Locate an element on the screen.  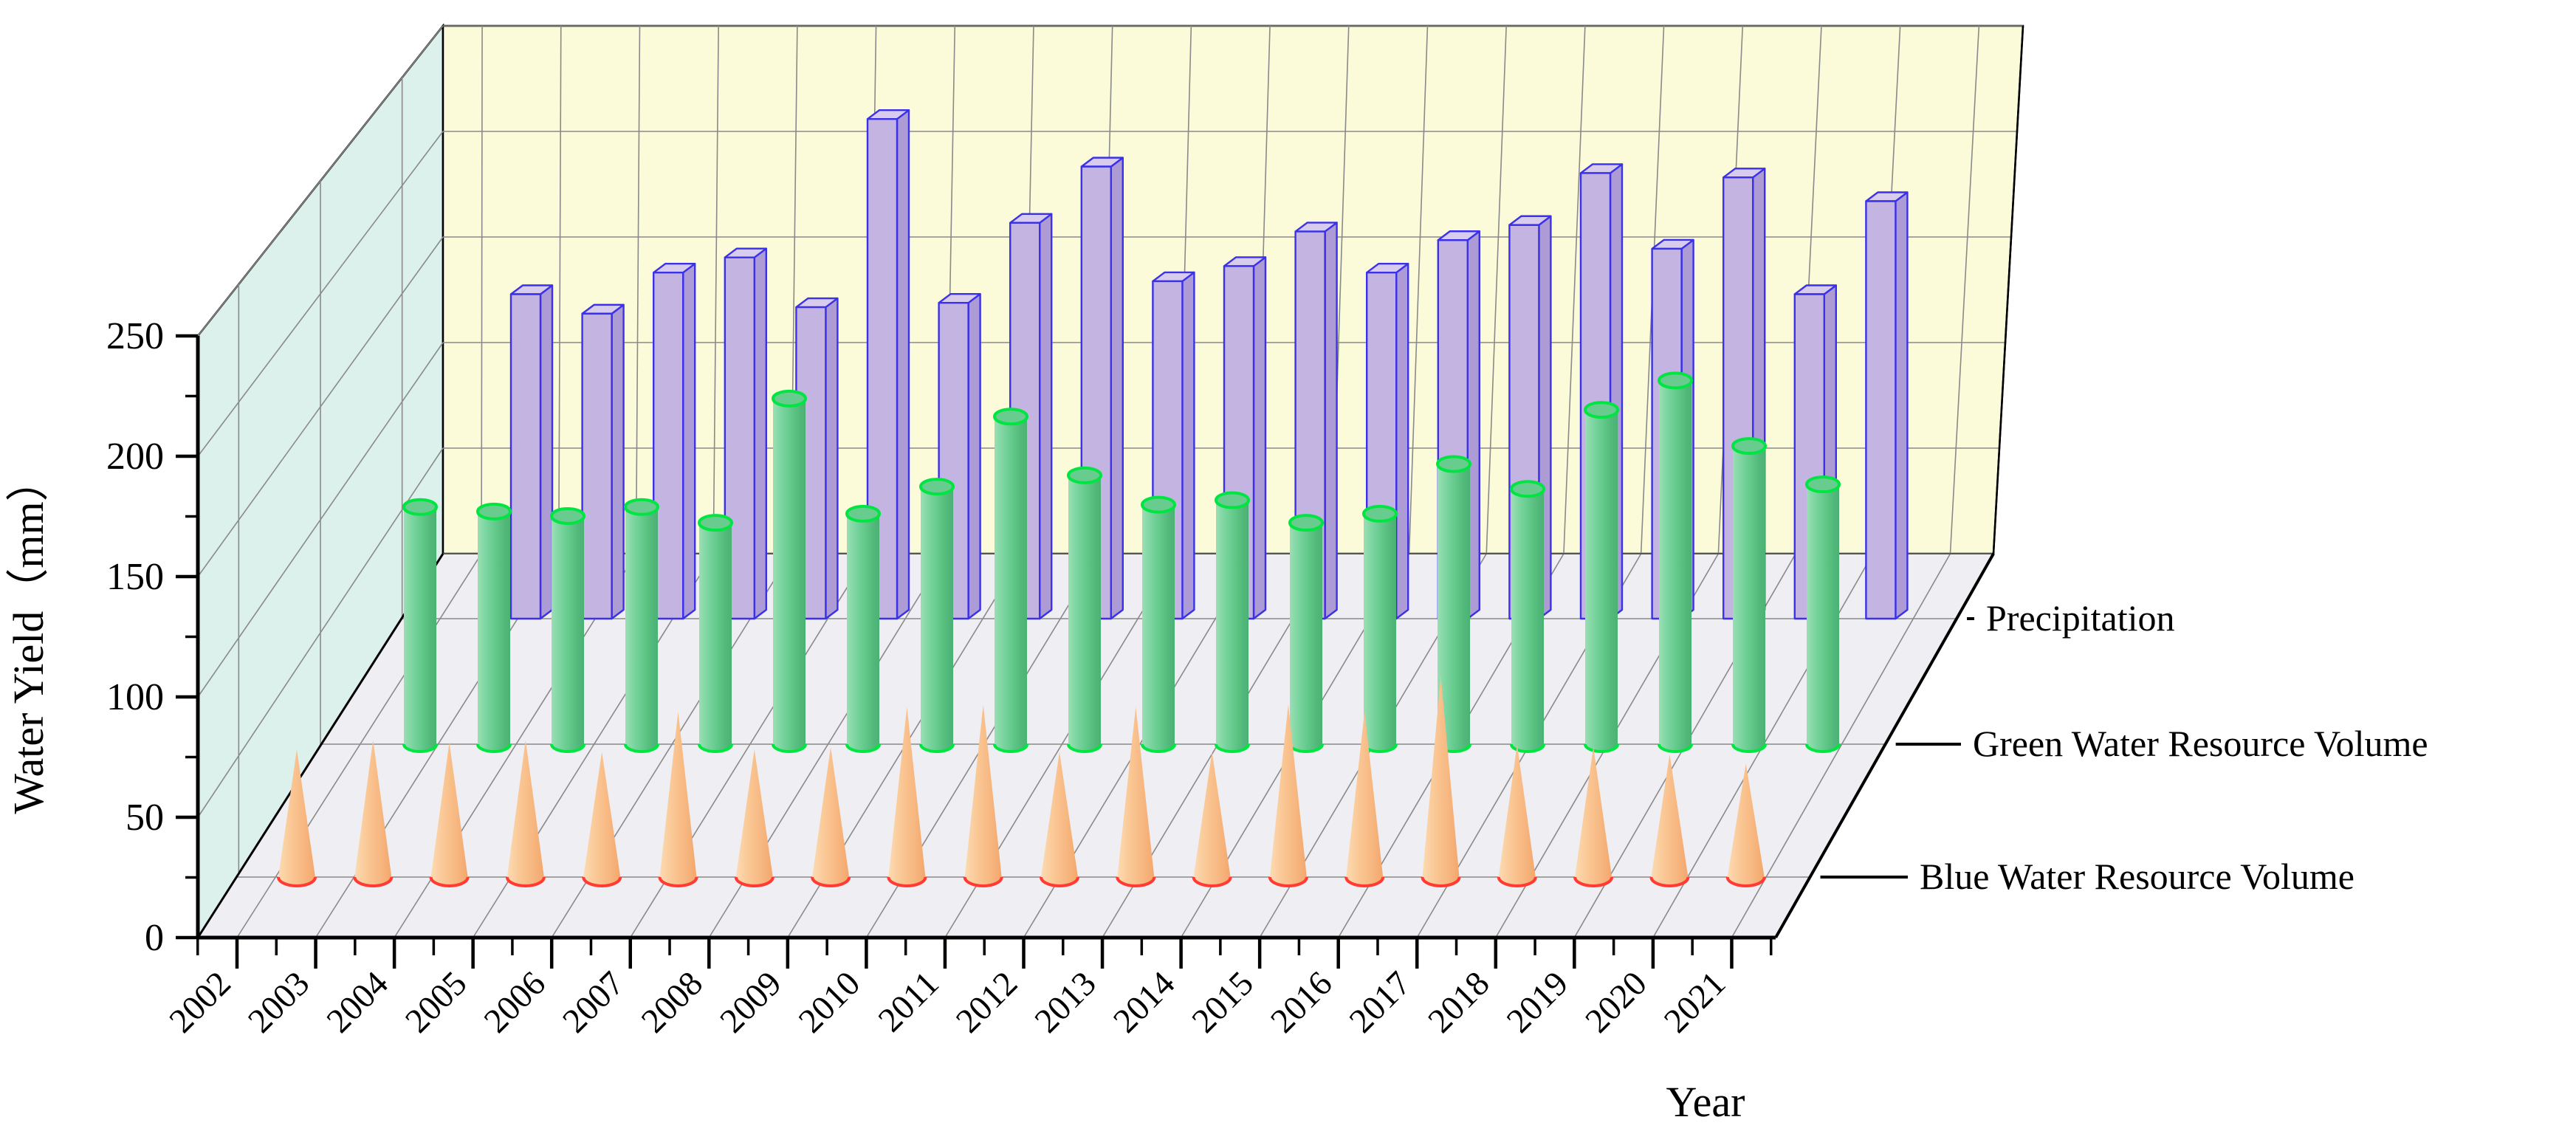
series-label: Green Water Resource Volume is located at coordinates (2200, 744).